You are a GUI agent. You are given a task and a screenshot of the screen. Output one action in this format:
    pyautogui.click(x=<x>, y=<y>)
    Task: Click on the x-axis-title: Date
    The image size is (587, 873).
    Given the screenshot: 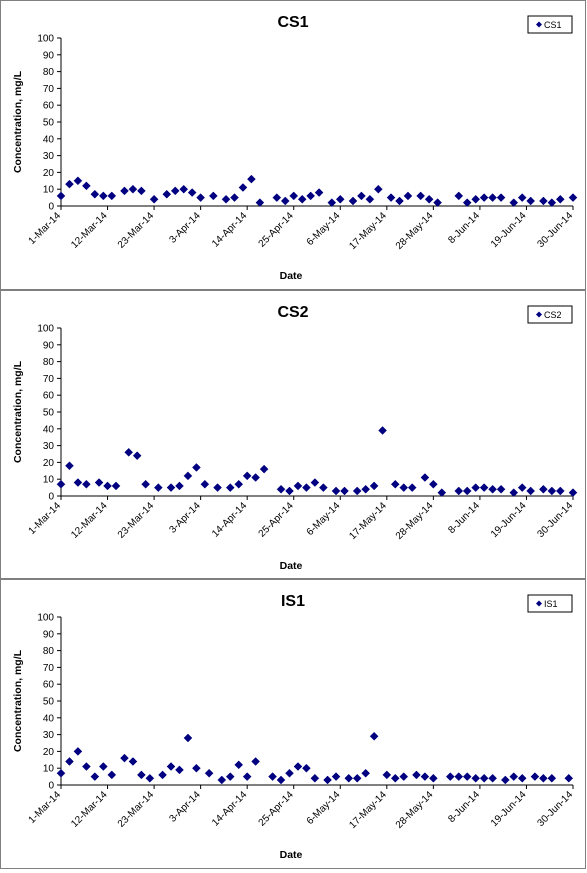 What is the action you would take?
    pyautogui.click(x=291, y=855)
    